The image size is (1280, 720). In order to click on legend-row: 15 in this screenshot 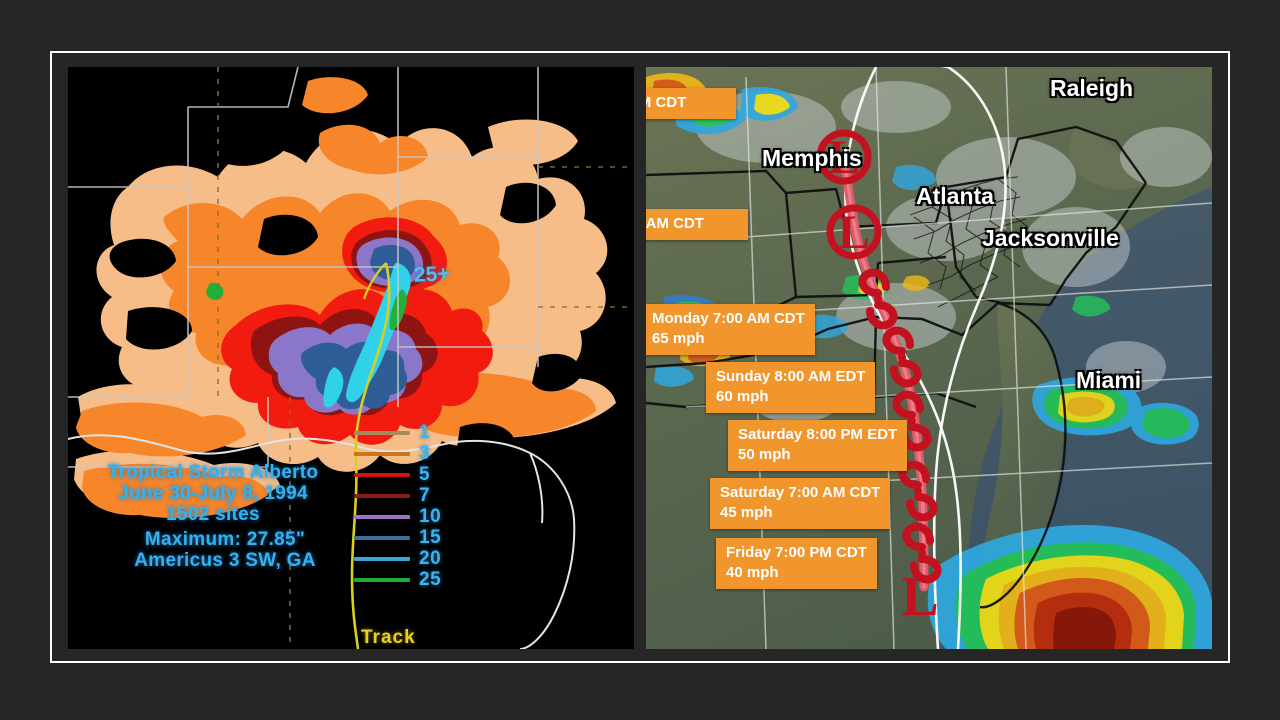, I will do `click(409, 537)`.